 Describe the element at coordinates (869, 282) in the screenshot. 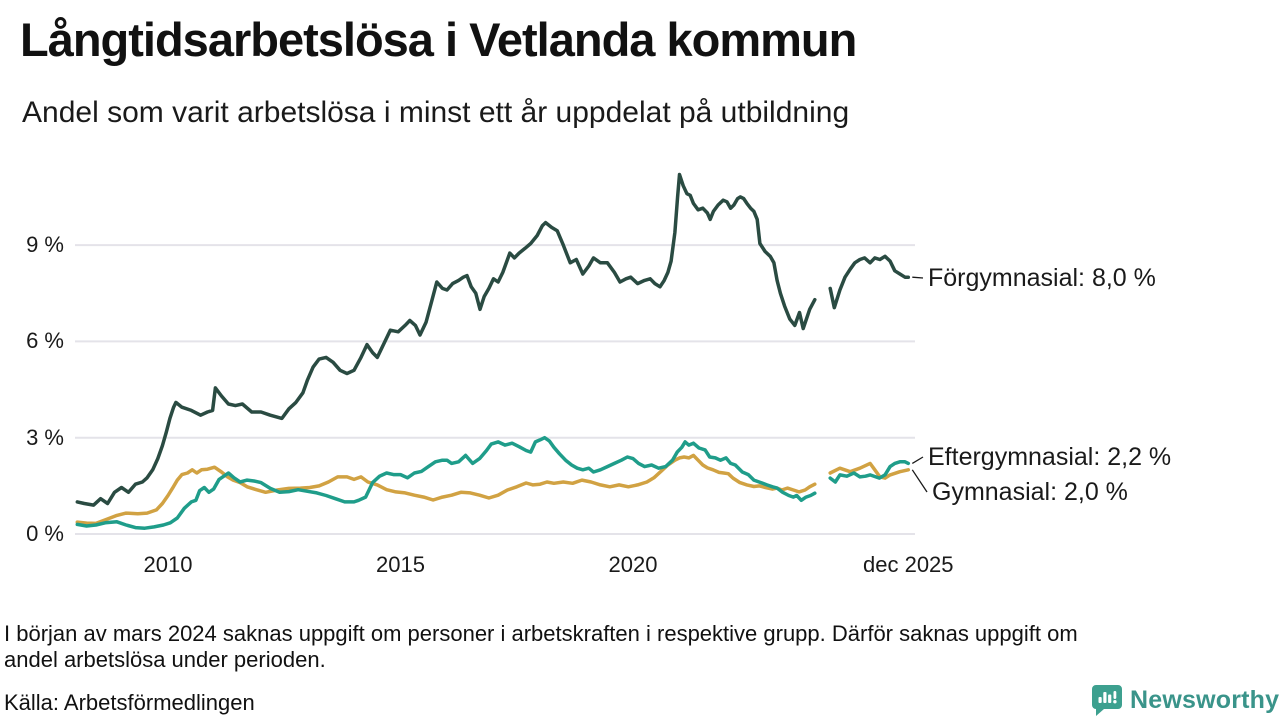

I see `series-line-förgymnasial` at that location.